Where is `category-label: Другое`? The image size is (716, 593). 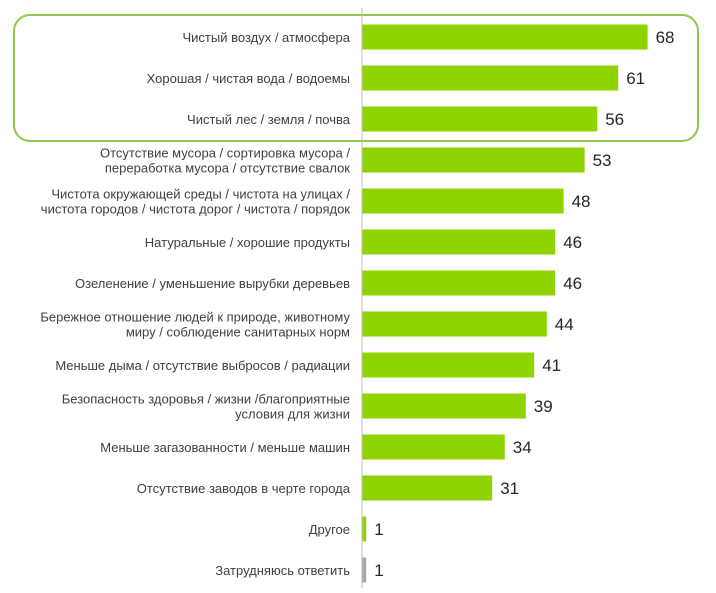
category-label: Другое is located at coordinates (329, 529).